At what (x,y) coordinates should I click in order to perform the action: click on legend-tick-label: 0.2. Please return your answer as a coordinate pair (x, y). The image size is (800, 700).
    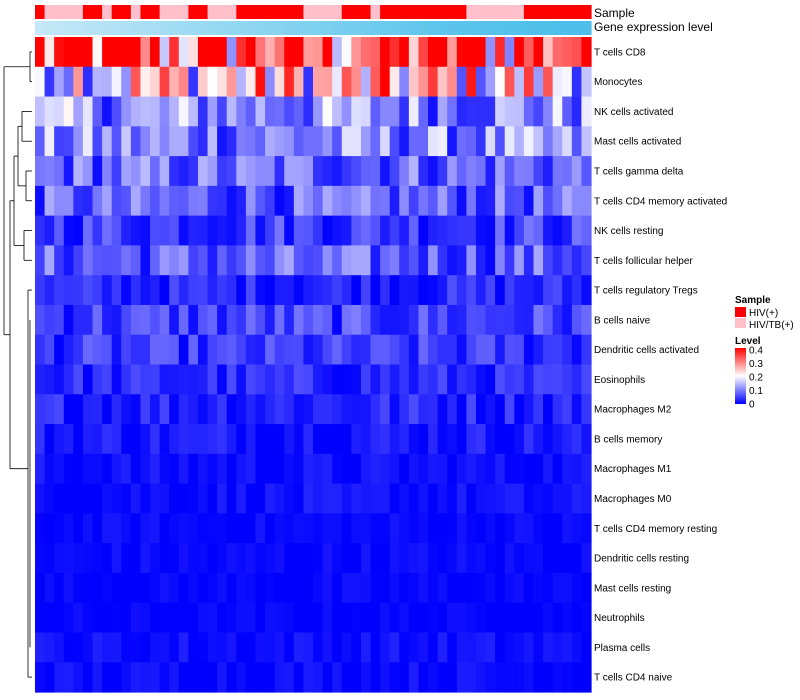
    Looking at the image, I should click on (756, 378).